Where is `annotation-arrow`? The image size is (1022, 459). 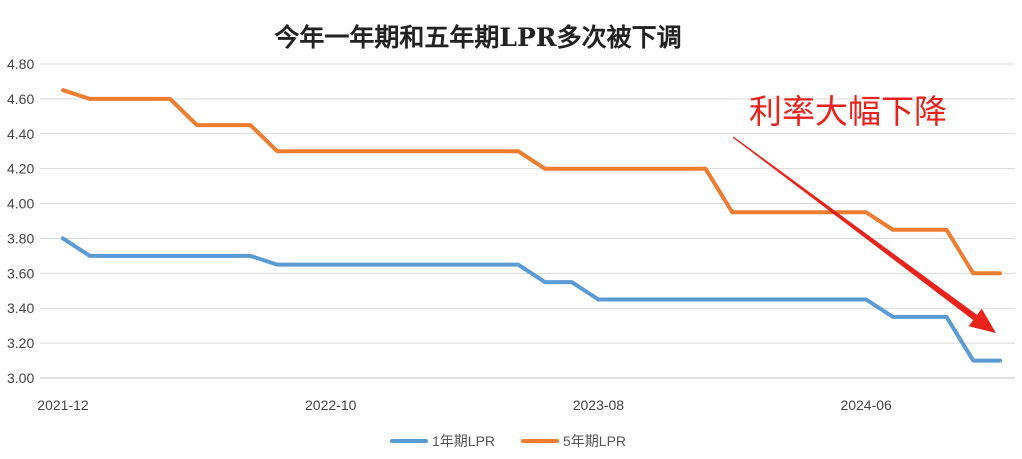 annotation-arrow is located at coordinates (864, 234).